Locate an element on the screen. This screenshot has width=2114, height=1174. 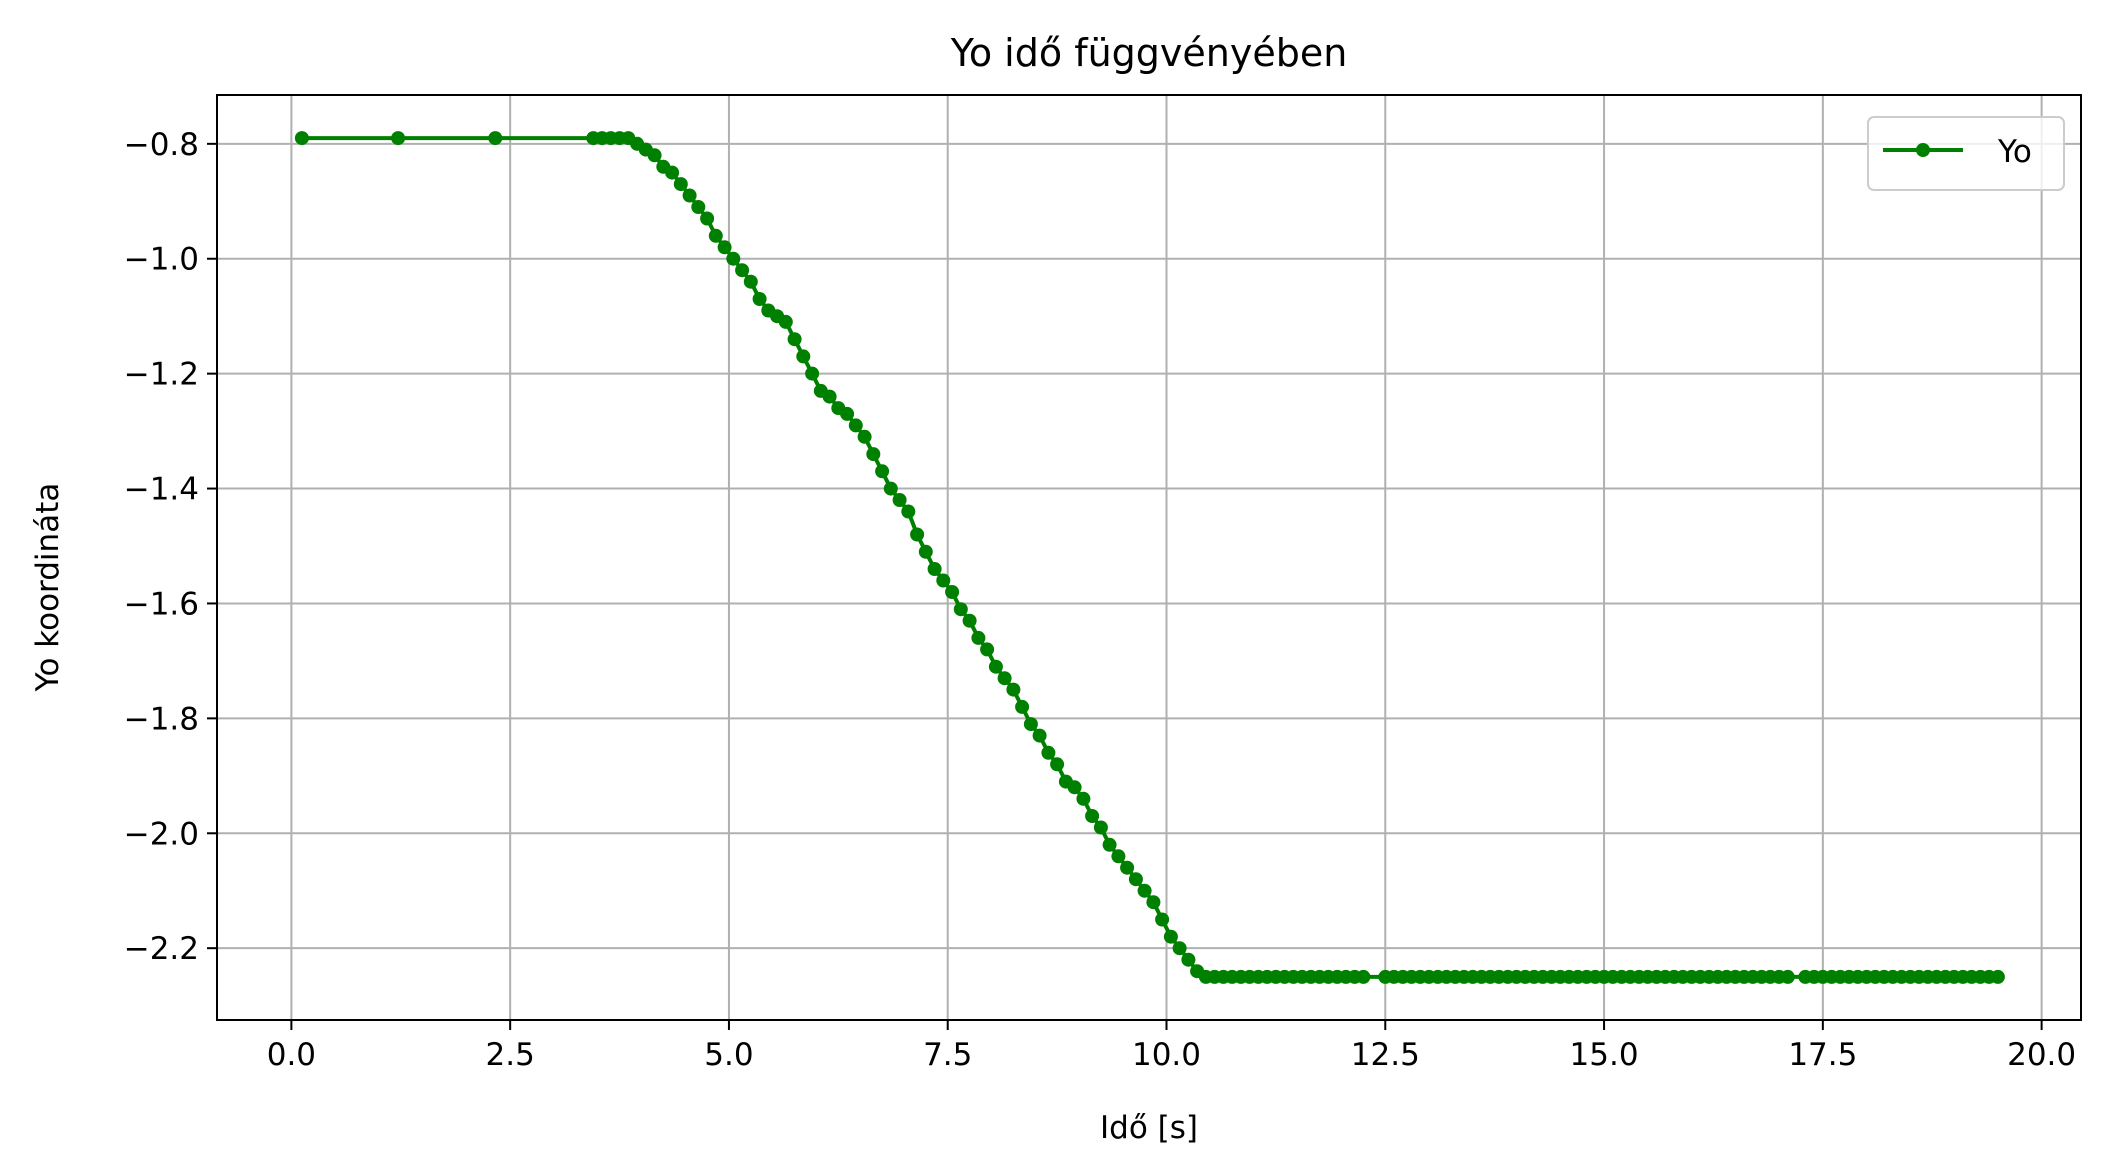
y-tick-label: −1.2 is located at coordinates (161, 375).